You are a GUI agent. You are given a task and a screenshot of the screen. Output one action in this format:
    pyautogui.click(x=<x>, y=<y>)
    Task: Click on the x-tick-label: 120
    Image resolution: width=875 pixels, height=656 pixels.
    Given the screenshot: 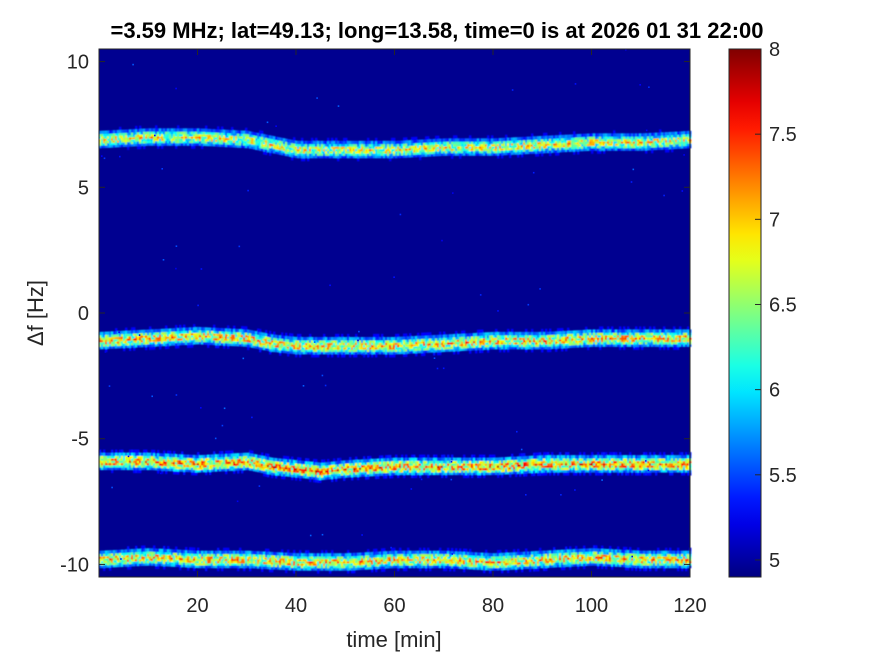 What is the action you would take?
    pyautogui.click(x=689, y=606)
    